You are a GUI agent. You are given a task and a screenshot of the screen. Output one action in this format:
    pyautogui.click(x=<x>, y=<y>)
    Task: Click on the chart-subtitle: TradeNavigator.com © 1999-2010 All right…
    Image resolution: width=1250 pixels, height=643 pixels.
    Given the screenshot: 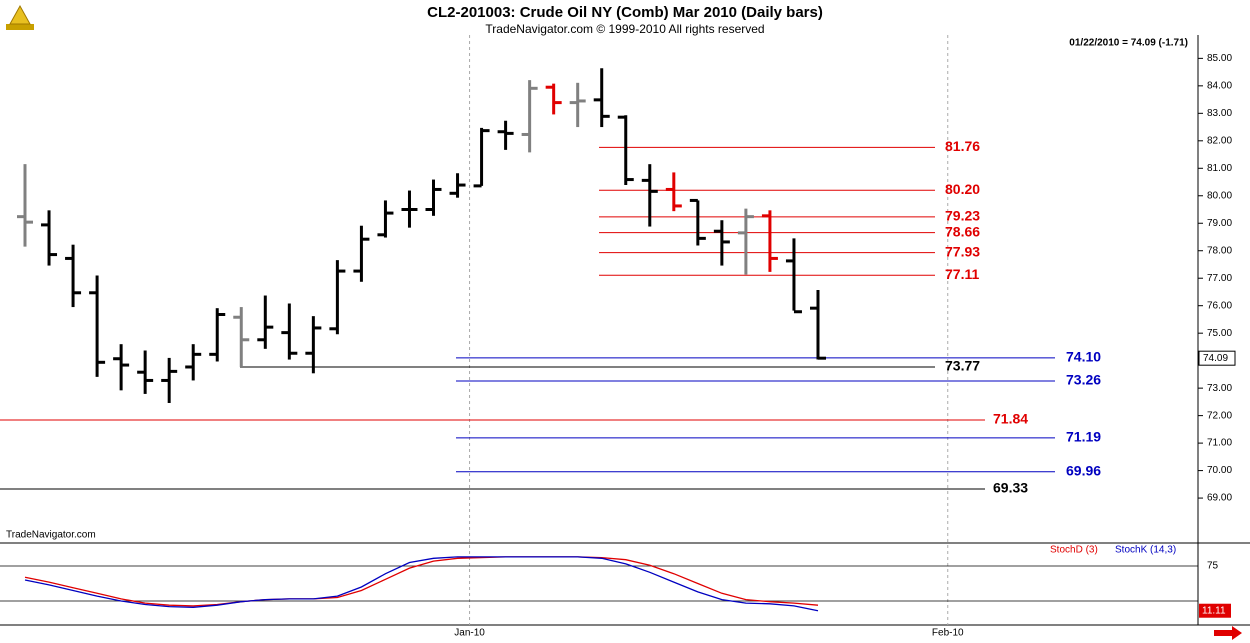 What is the action you would take?
    pyautogui.click(x=624, y=29)
    